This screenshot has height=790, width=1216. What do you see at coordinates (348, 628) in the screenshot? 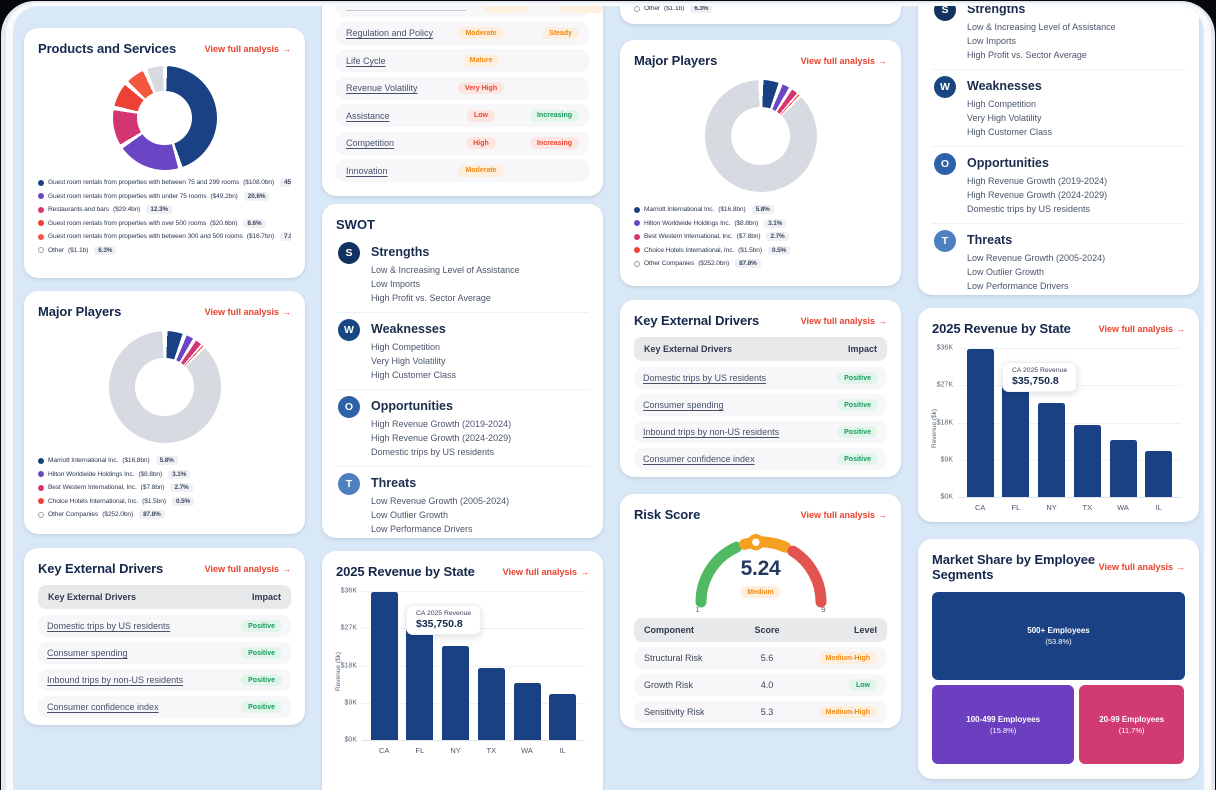
I see `y-axis-tick: $27K` at bounding box center [348, 628].